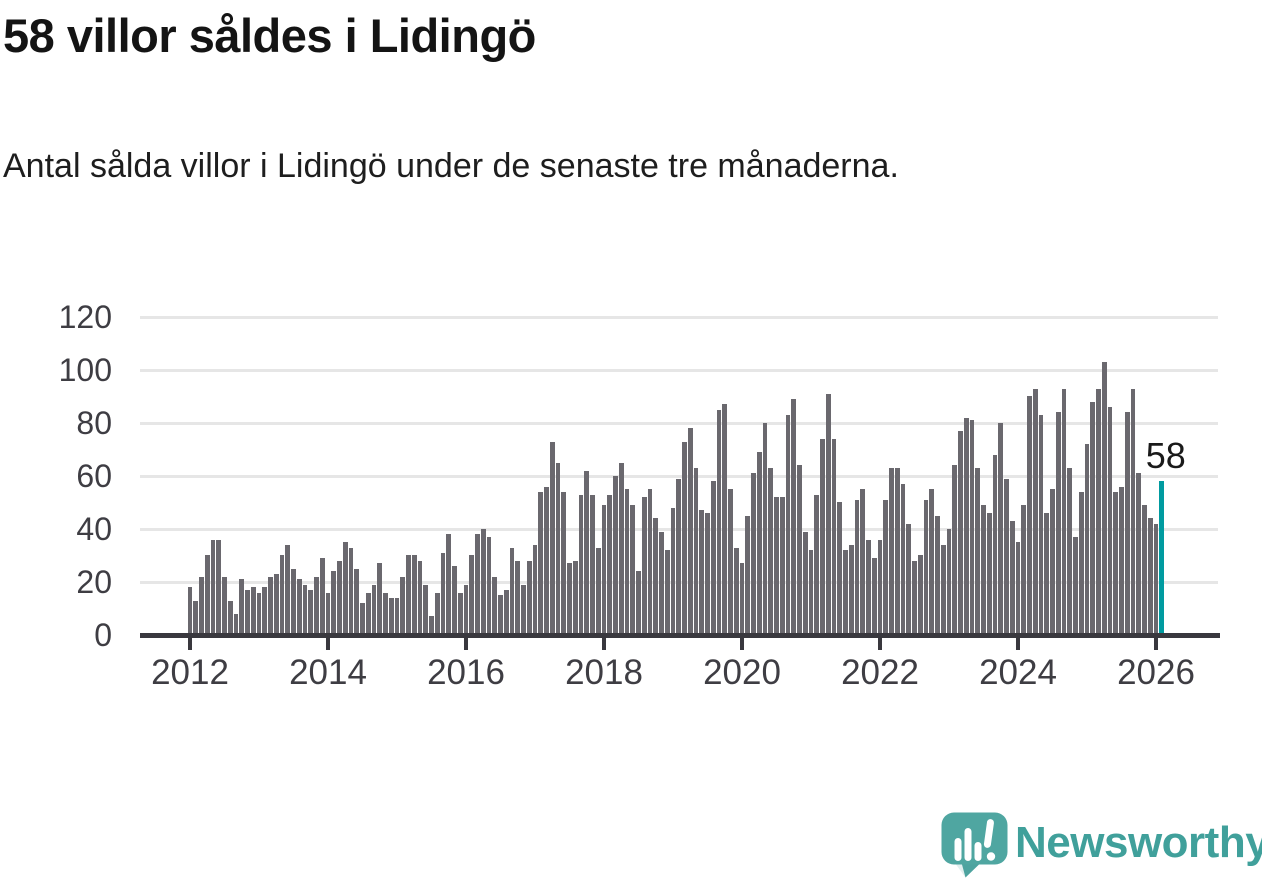 The image size is (1262, 879). Describe the element at coordinates (85, 317) in the screenshot. I see `y-axis-tick-label: 120` at that location.